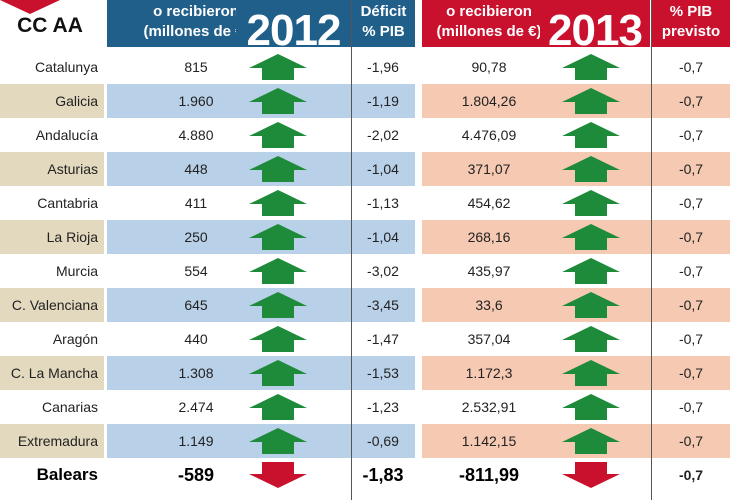 This screenshot has width=730, height=500. Describe the element at coordinates (196, 373) in the screenshot. I see `value-2012: 1.308` at that location.